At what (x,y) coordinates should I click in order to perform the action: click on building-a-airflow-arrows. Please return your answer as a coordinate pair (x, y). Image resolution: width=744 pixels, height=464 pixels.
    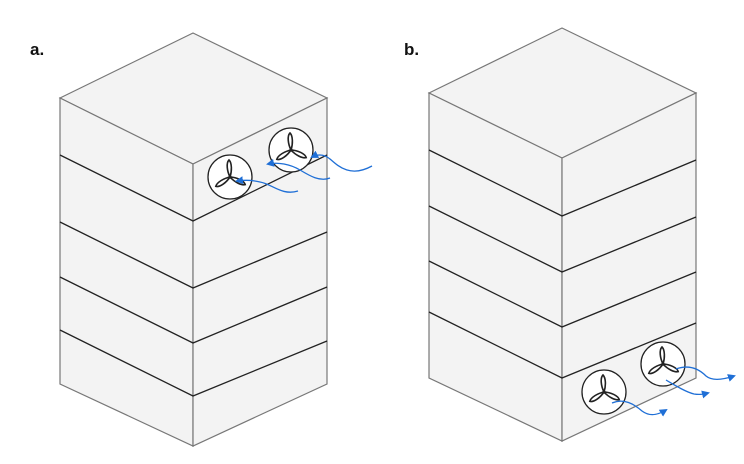
    Looking at the image, I should click on (304, 171).